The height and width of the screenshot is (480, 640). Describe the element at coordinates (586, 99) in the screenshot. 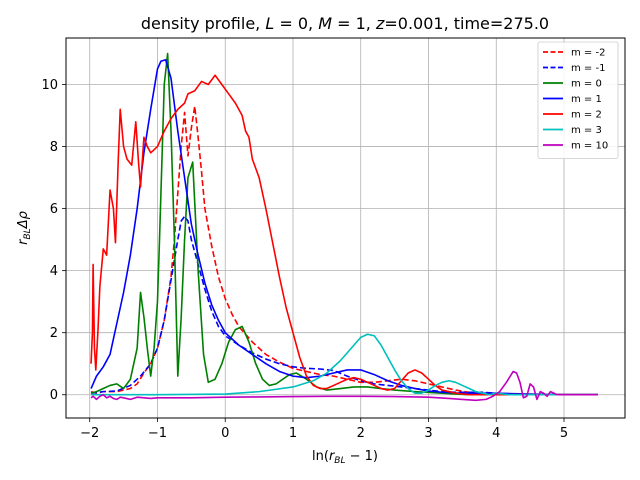

I see `legend-entry-label: m = 1` at that location.